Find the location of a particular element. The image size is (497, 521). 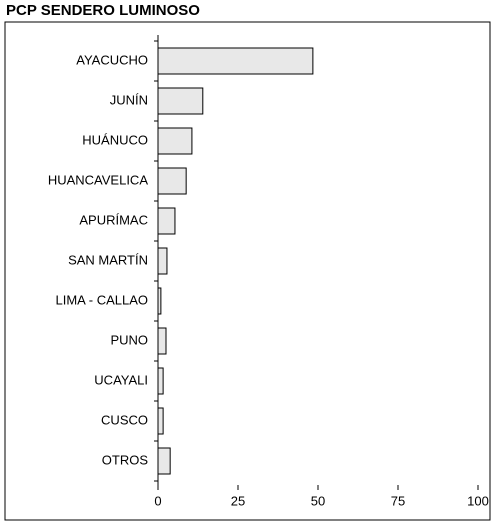

x-tick-label: 100 is located at coordinates (478, 500).